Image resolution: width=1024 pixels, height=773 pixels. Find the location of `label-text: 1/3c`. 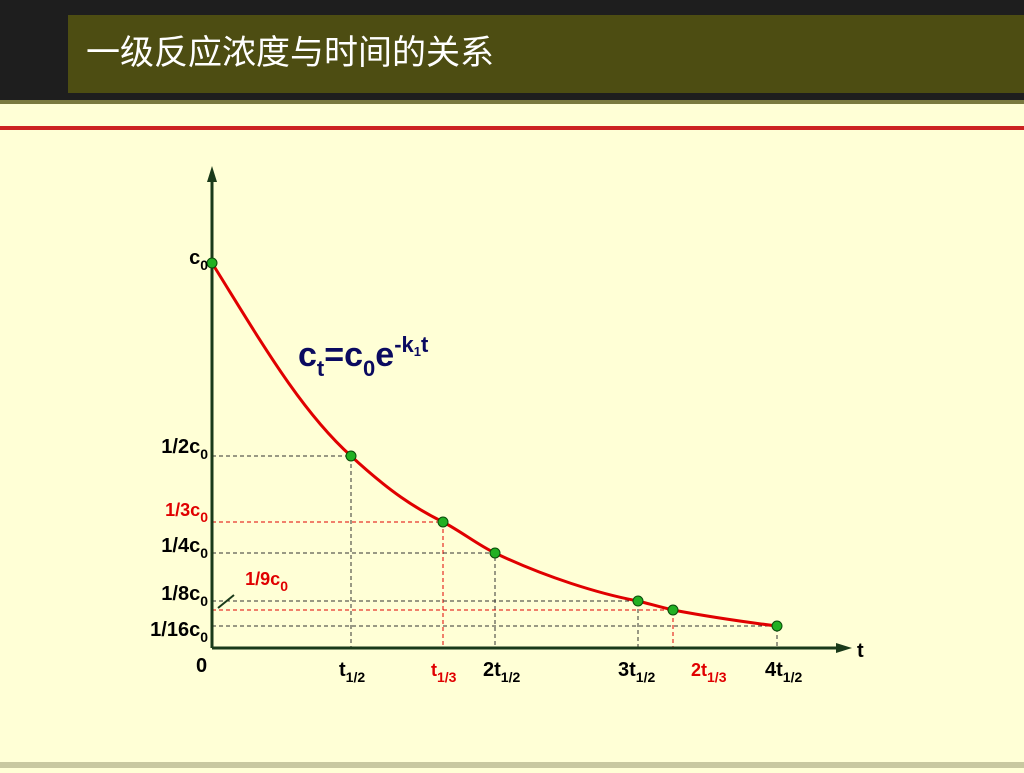

label-text: 1/3c is located at coordinates (182, 510).